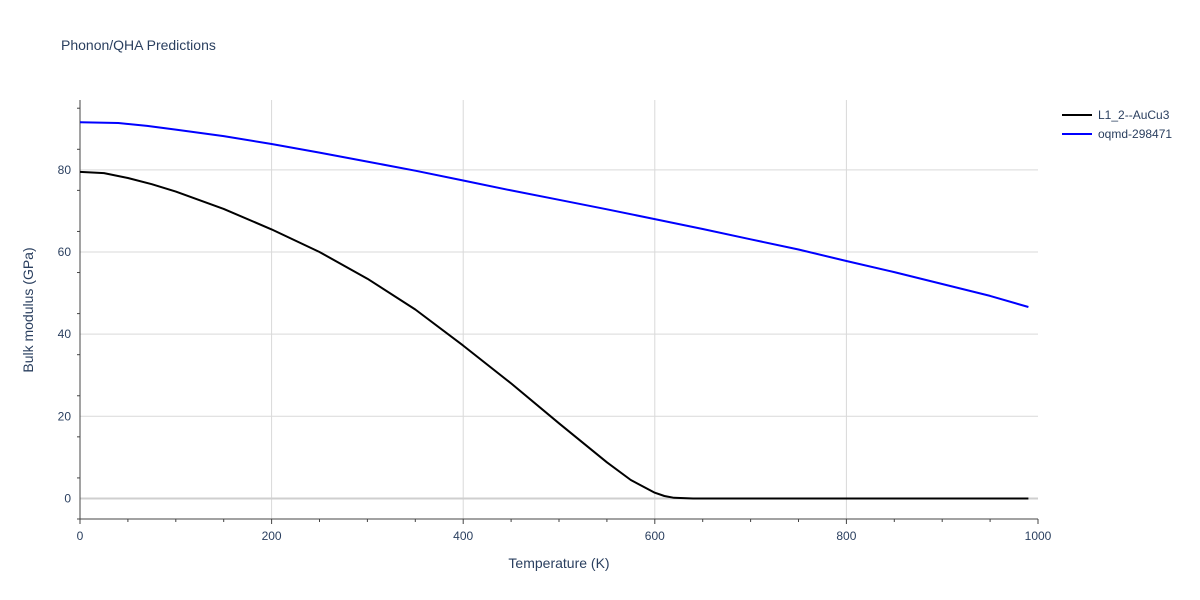 This screenshot has height=600, width=1200. Describe the element at coordinates (28, 309) in the screenshot. I see `y-axis-title: Bulk modulus (GPa)` at that location.